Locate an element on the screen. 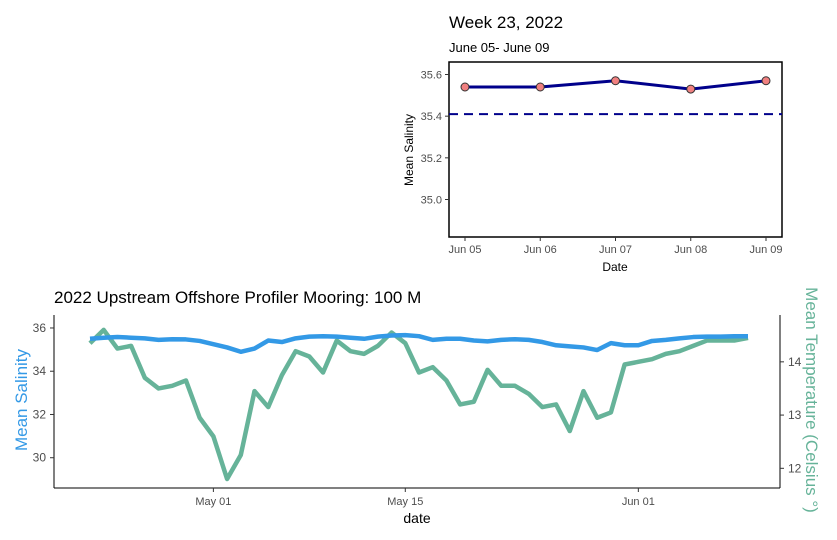 The image size is (837, 540). y-tick-label: 35.4 is located at coordinates (431, 117).